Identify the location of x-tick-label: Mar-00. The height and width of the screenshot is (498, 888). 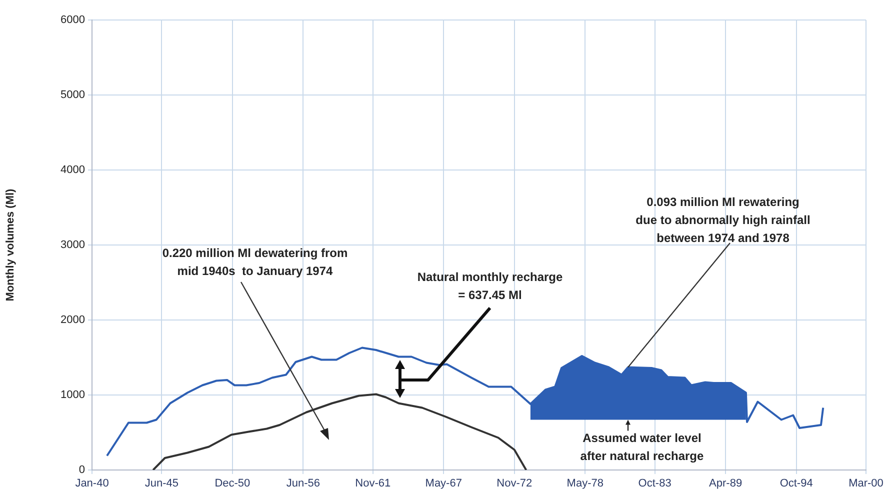
(866, 484).